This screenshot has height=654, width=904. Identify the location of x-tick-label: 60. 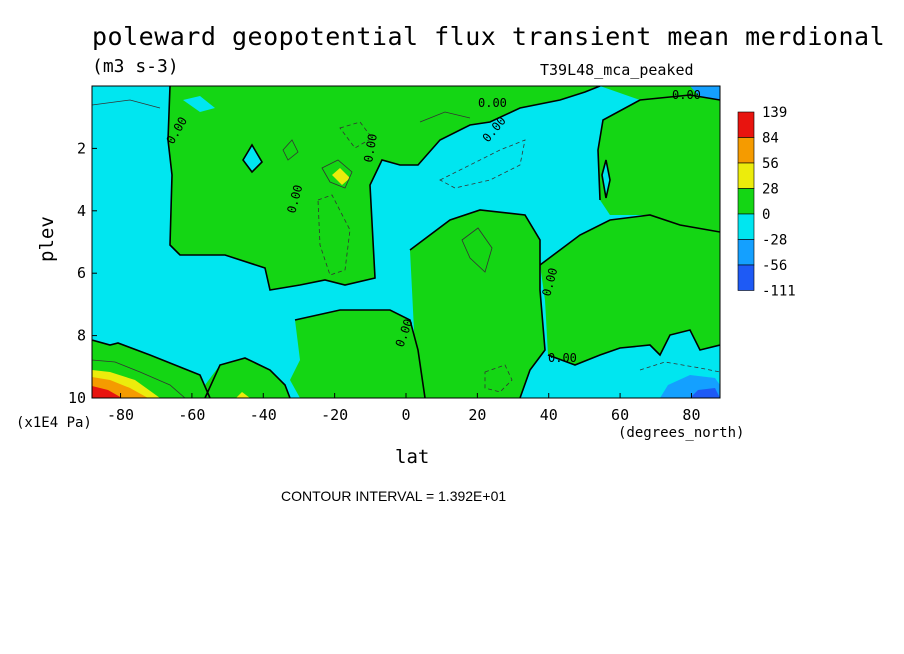
(620, 415).